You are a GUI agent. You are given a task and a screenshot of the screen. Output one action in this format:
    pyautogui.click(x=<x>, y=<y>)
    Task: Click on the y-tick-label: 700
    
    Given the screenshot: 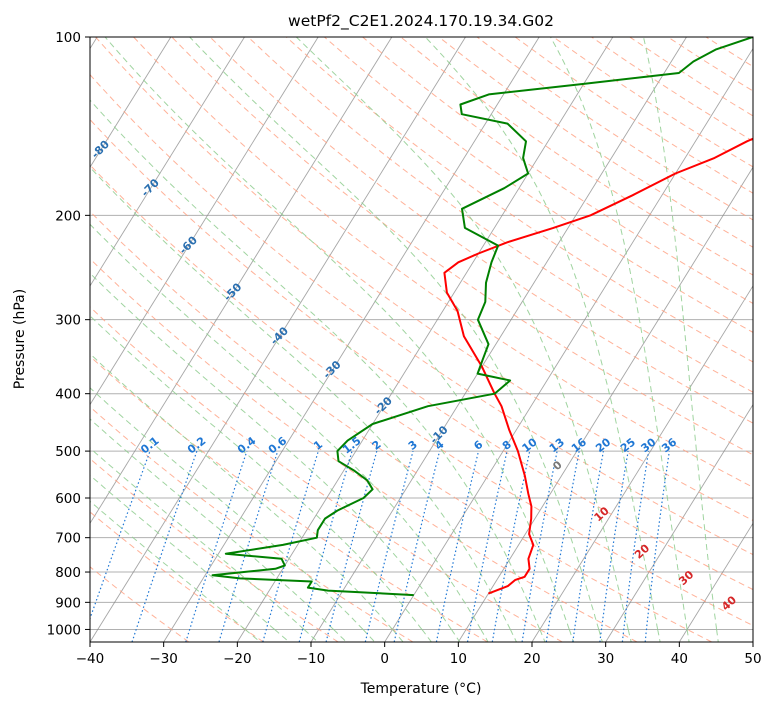 What is the action you would take?
    pyautogui.click(x=68, y=539)
    